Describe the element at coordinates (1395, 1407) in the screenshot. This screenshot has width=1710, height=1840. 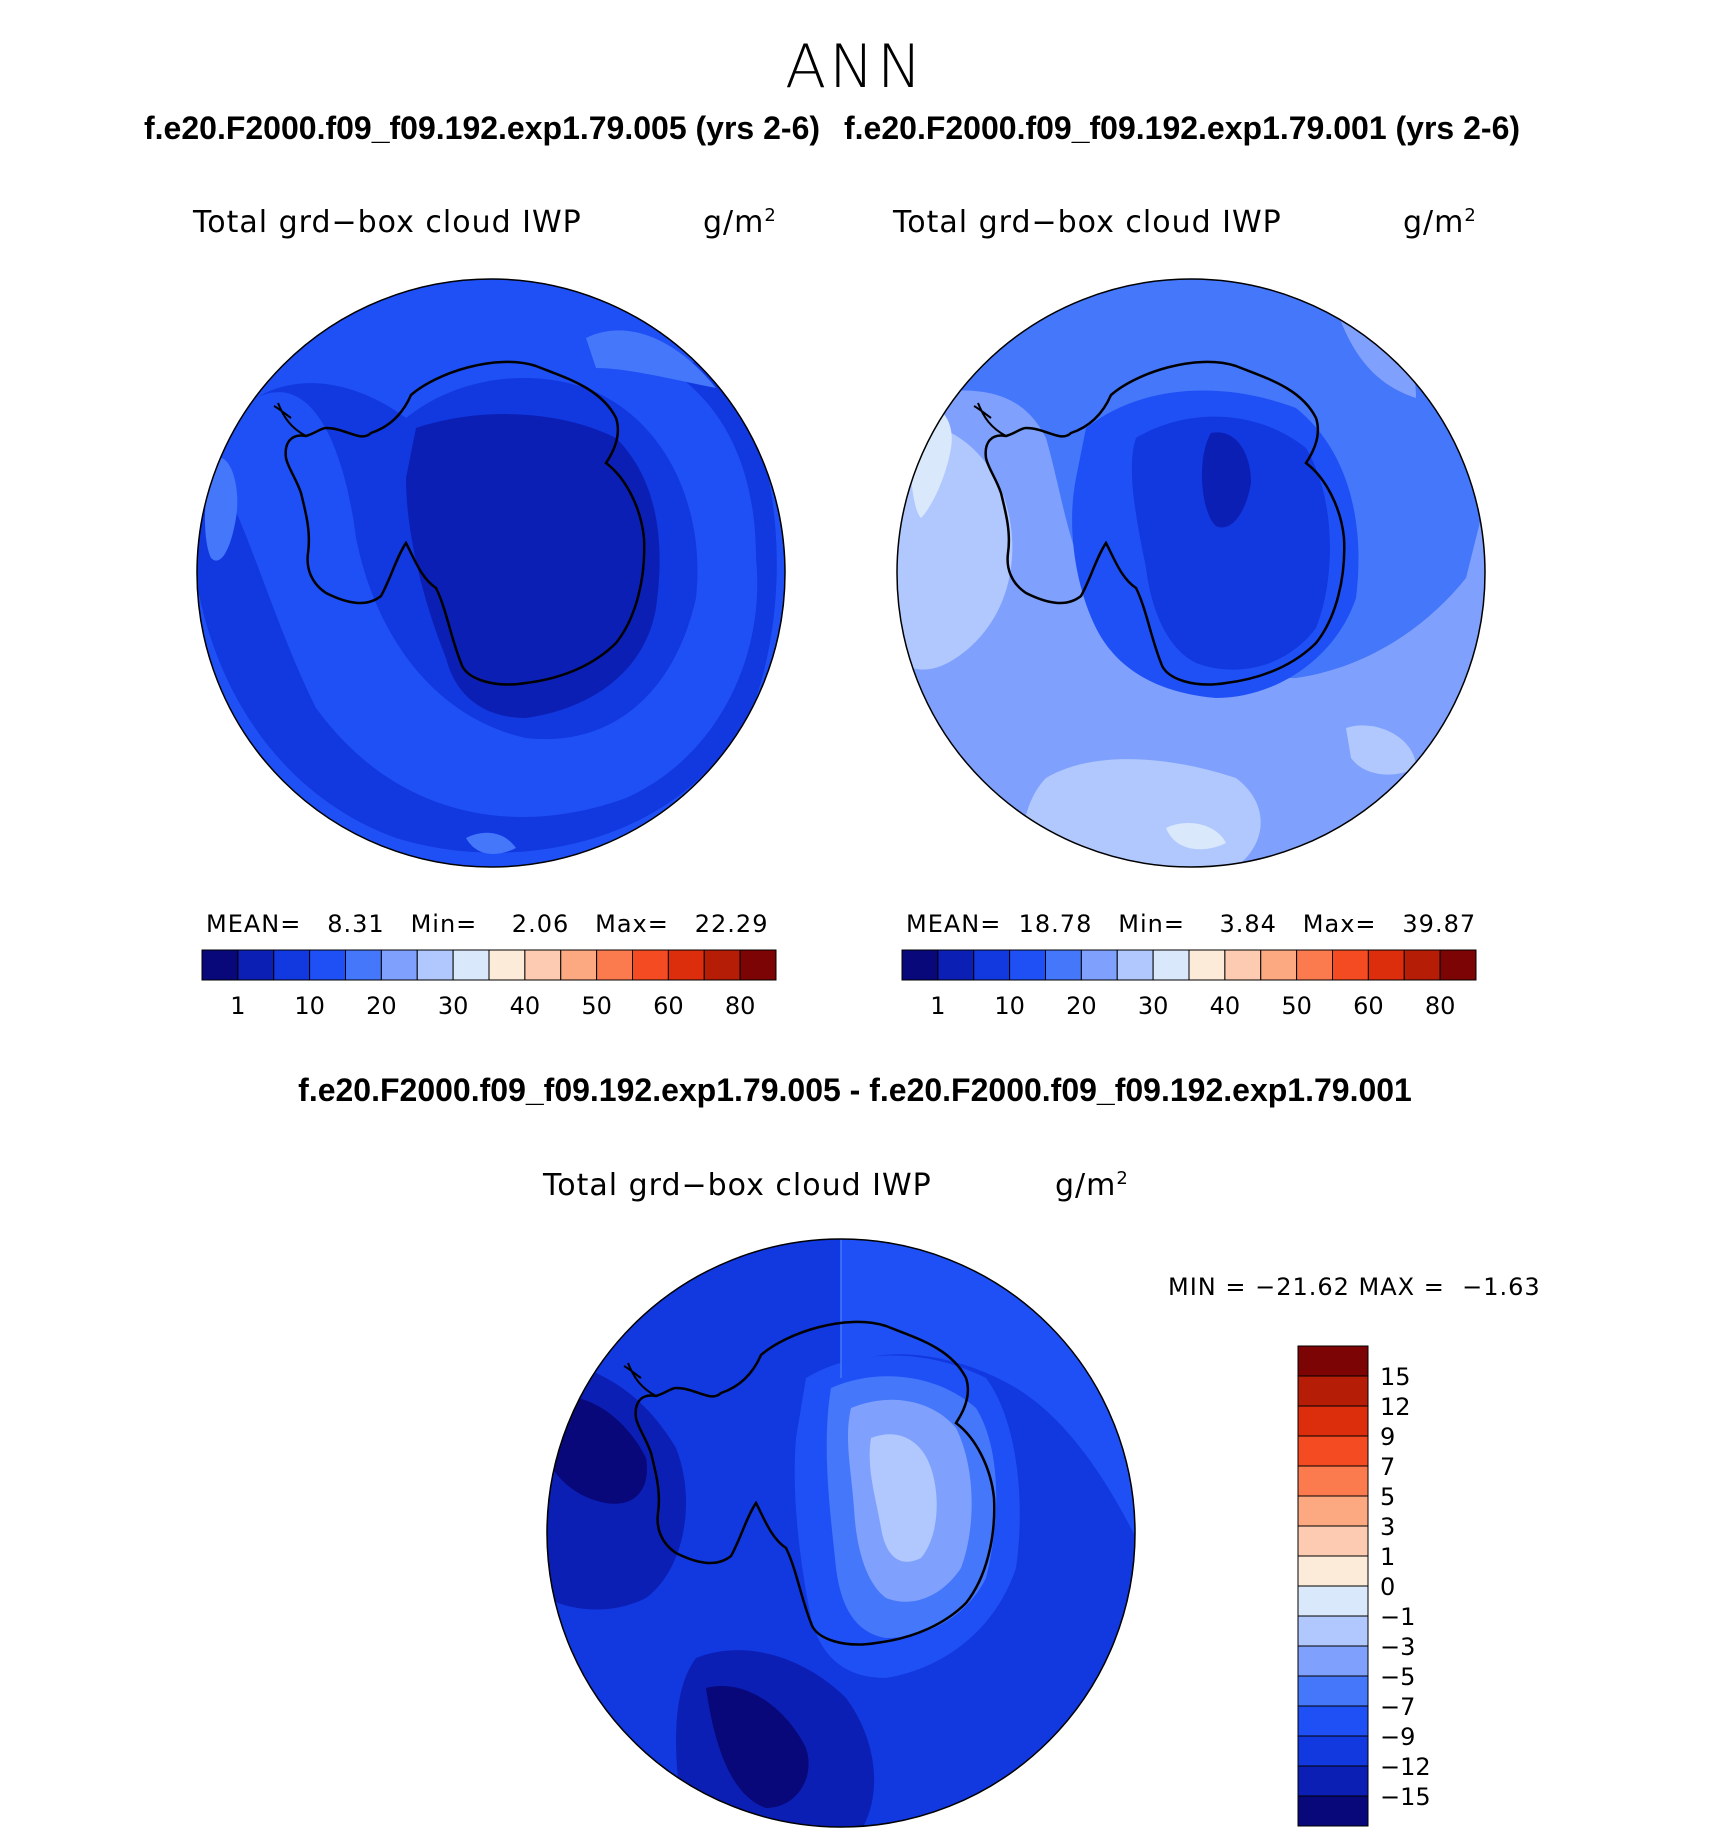
I see `diff-colorbar-tick-label: 12` at that location.